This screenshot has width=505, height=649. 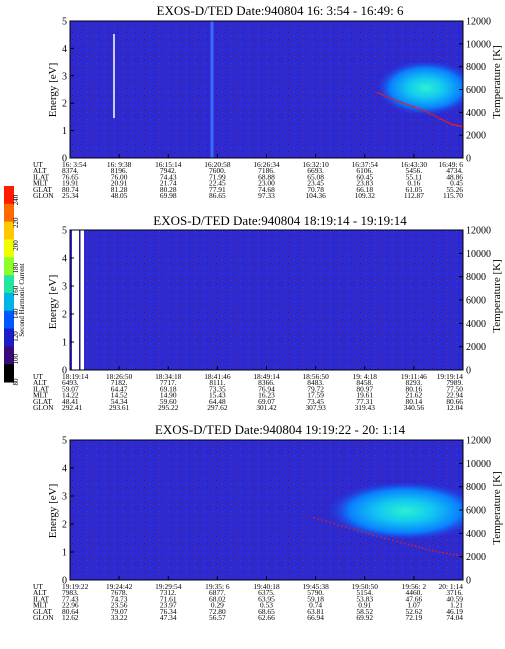 What do you see at coordinates (70, 592) in the screenshot?
I see `footer-cell: 7983.` at bounding box center [70, 592].